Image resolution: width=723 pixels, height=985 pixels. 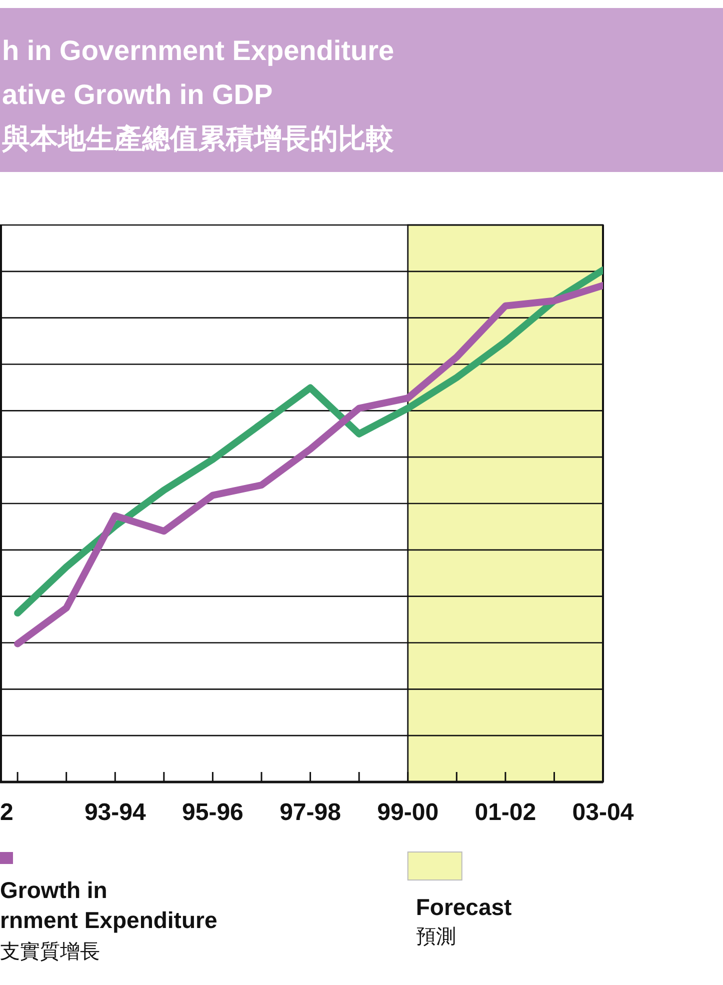 What do you see at coordinates (603, 812) in the screenshot?
I see `x-tick-label: 03-04` at bounding box center [603, 812].